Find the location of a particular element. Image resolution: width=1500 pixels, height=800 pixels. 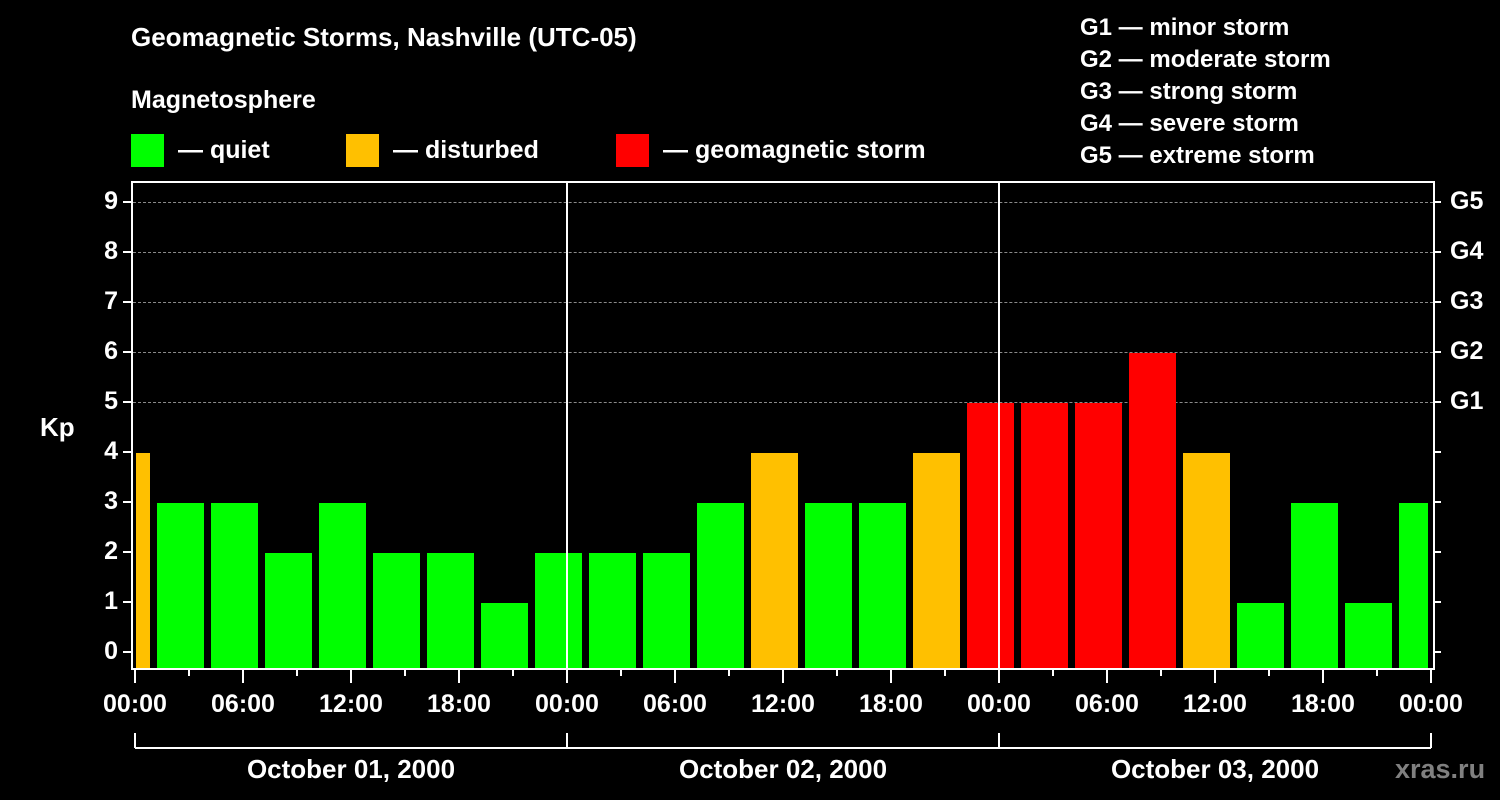

storm-scale-g4: G4 — severe storm is located at coordinates (1189, 123).